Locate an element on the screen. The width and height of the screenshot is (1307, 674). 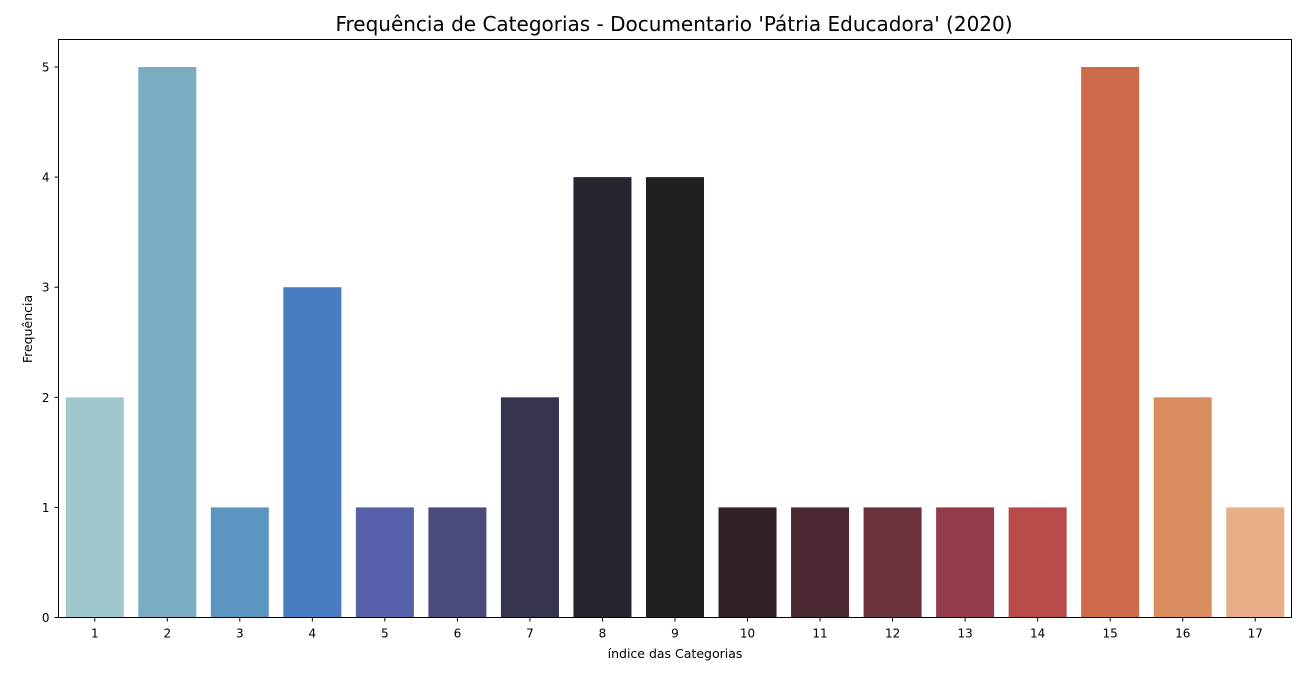
y-tick-label: 4 is located at coordinates (46, 178).